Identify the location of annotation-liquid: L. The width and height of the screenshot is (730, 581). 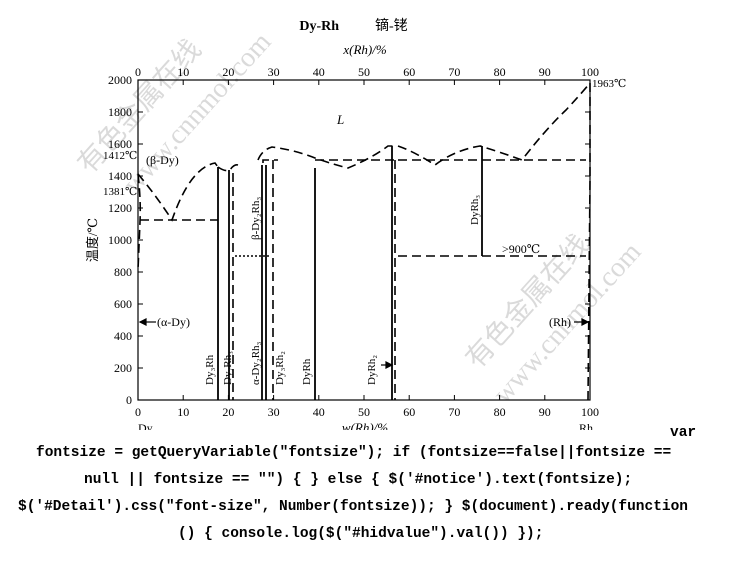
(340, 119).